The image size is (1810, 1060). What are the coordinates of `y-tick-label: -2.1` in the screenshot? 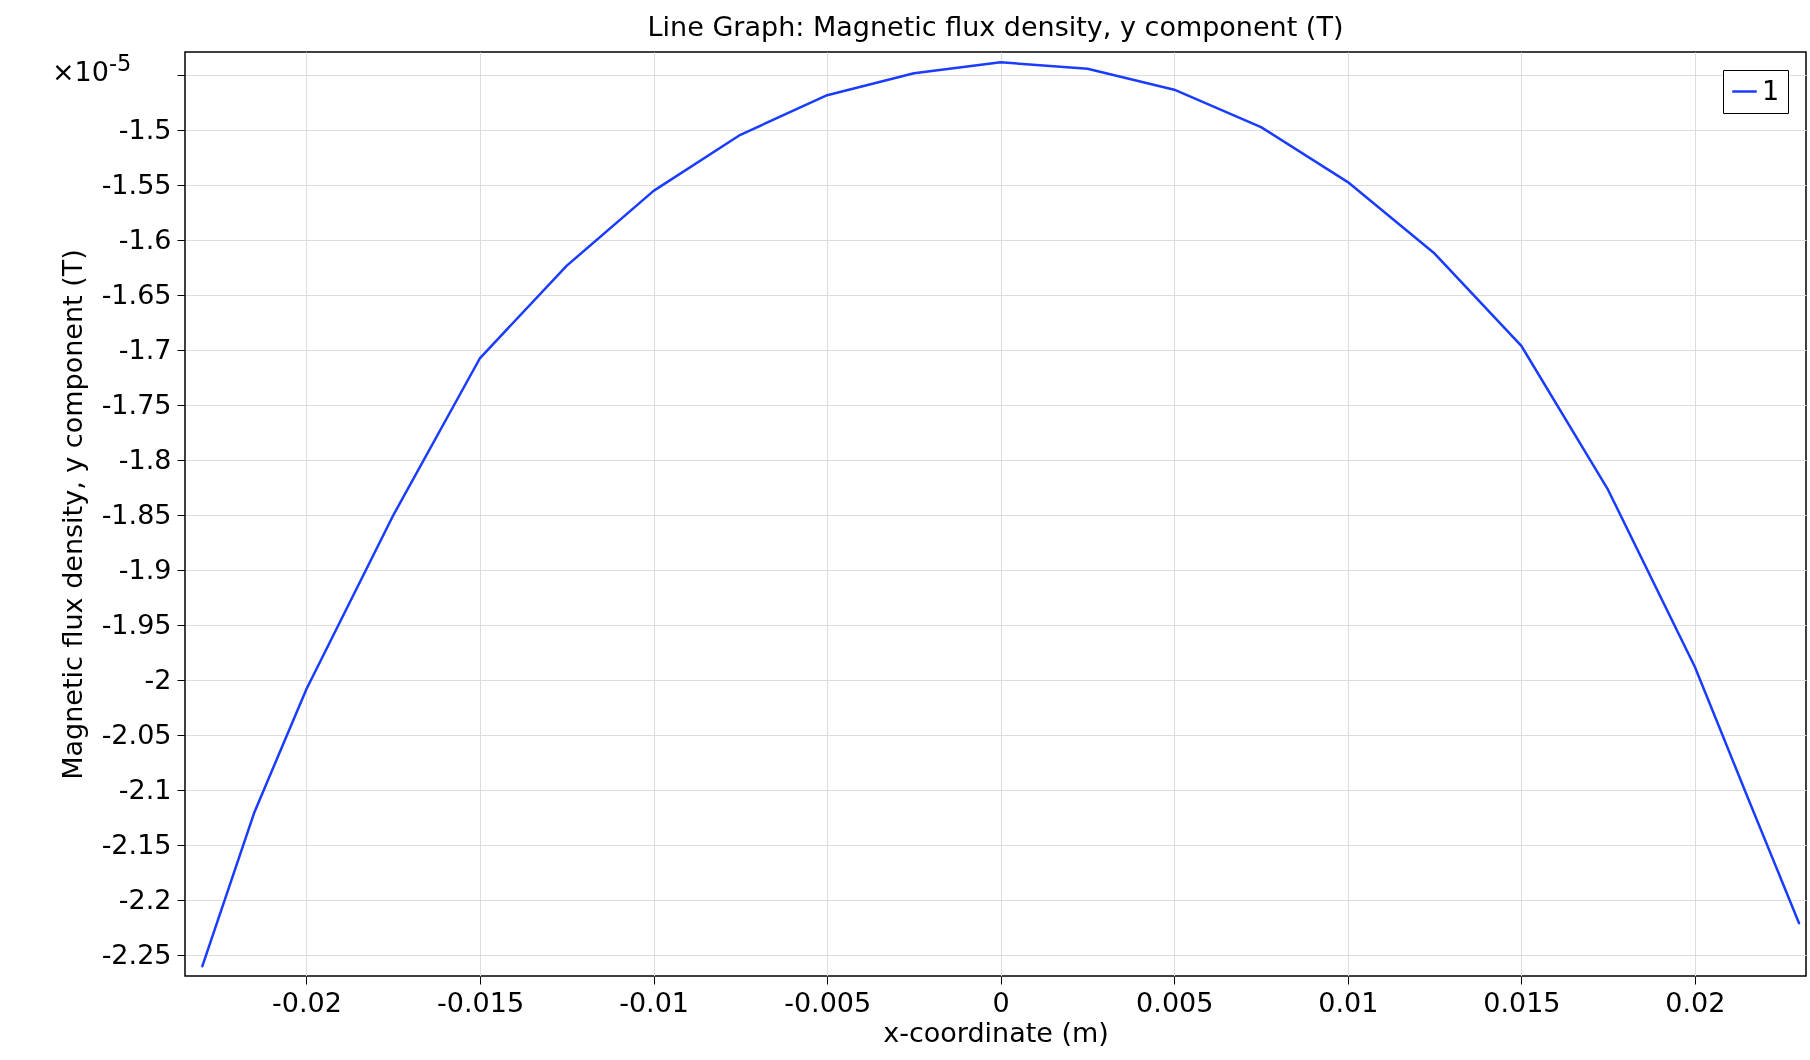 It's located at (145, 789).